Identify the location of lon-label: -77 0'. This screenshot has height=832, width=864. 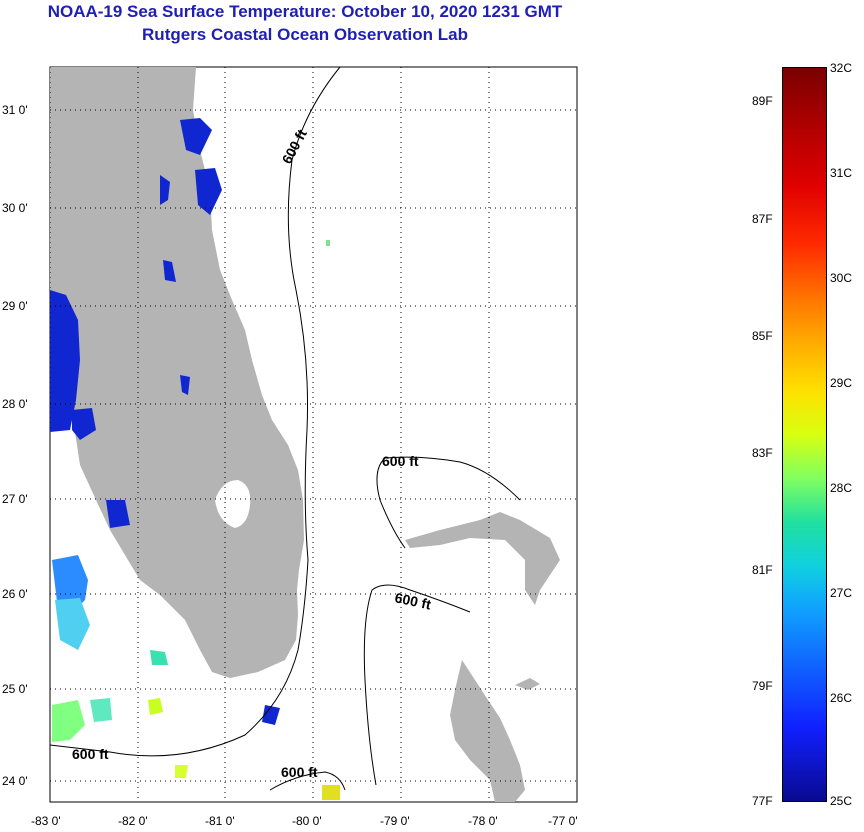
(563, 821).